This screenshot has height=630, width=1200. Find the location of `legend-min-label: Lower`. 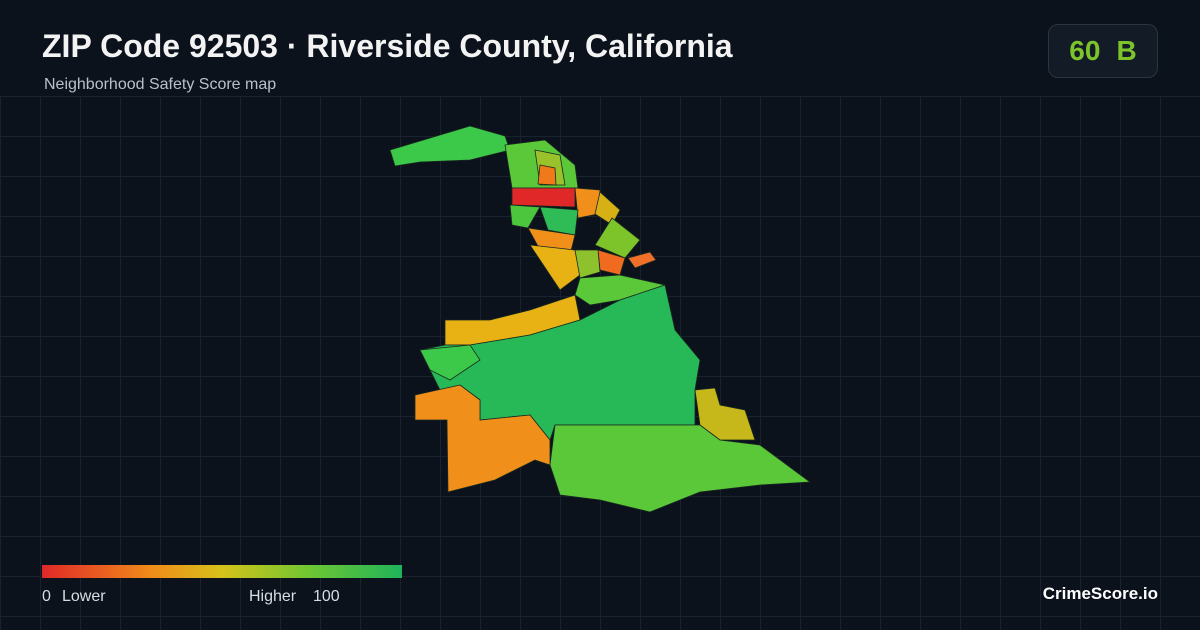

legend-min-label: Lower is located at coordinates (84, 596).